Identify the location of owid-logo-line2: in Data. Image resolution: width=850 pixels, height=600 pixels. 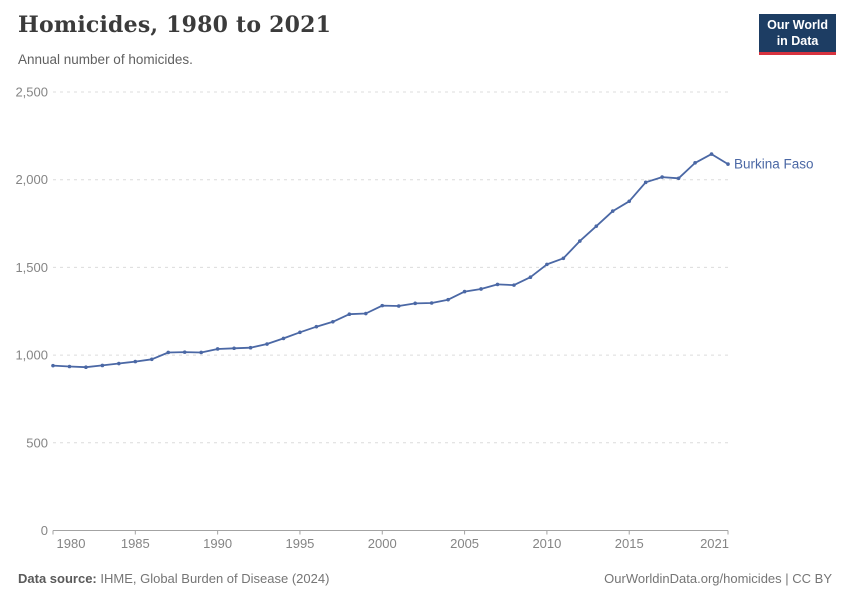
(797, 40).